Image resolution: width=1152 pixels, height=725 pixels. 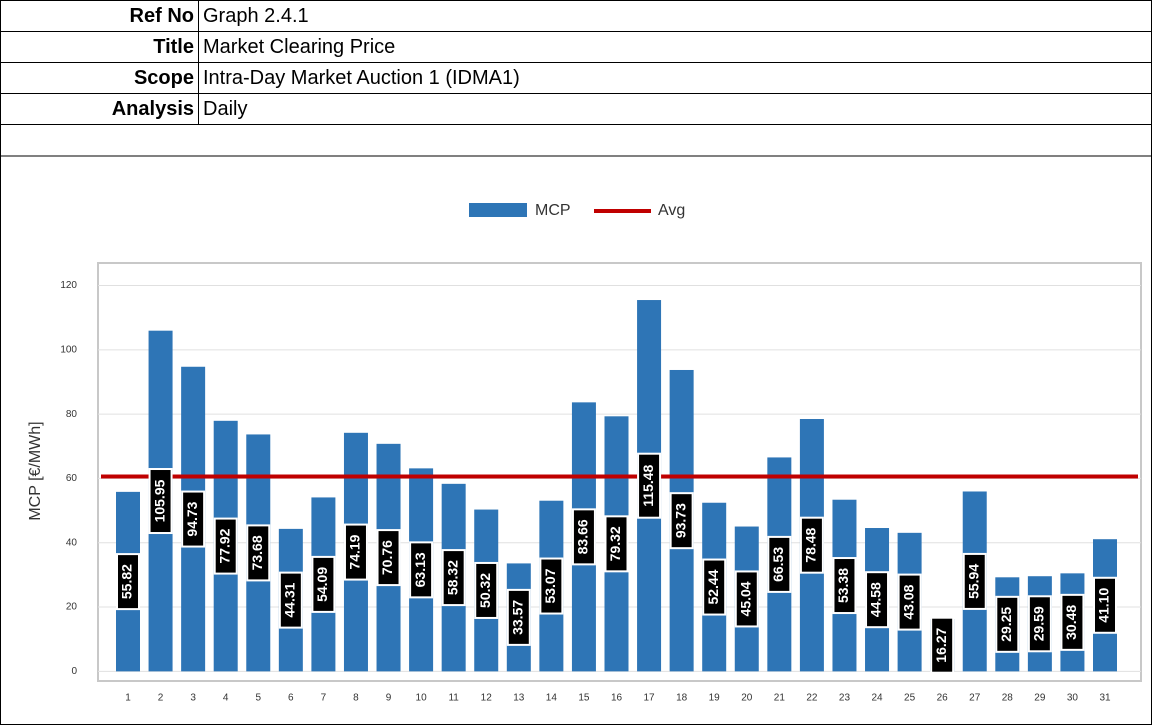 What do you see at coordinates (422, 698) in the screenshot?
I see `x-tick-label: 10` at bounding box center [422, 698].